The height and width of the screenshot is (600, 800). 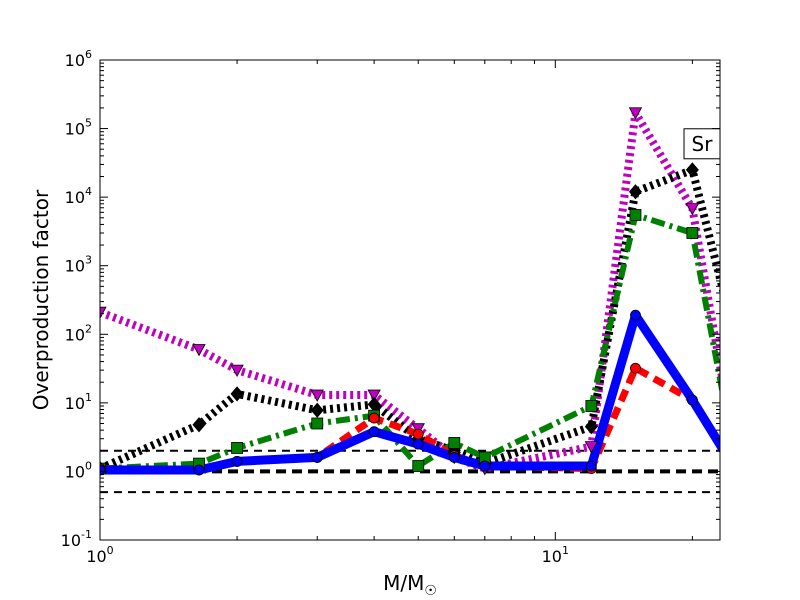 What do you see at coordinates (99, 555) in the screenshot?
I see `x-tick-label-0: 10⁰` at bounding box center [99, 555].